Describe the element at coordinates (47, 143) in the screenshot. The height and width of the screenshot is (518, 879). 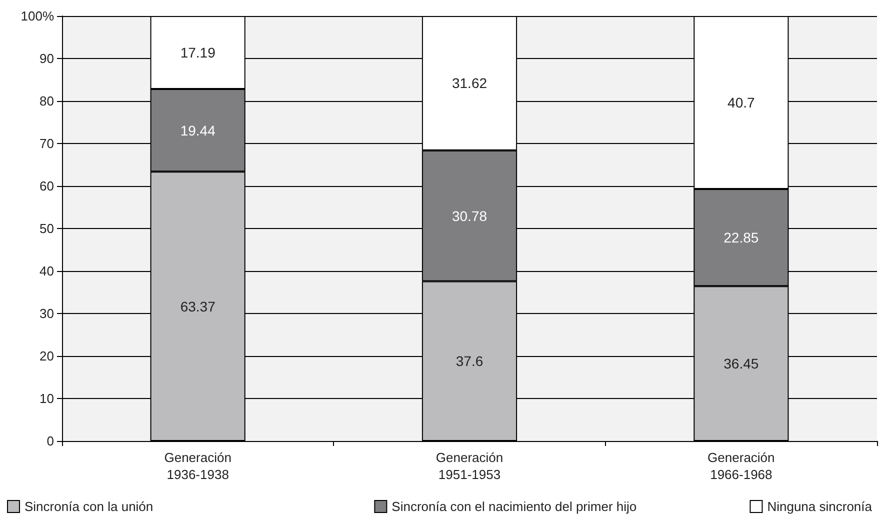
I see `y-tick-label: 70` at that location.